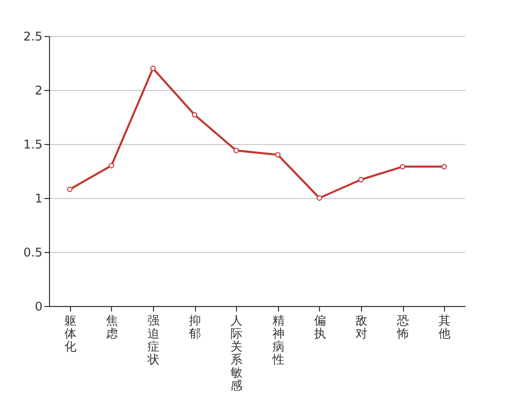 This screenshot has height=400, width=520. I want to click on y-tick-label: 1, so click(38, 199).